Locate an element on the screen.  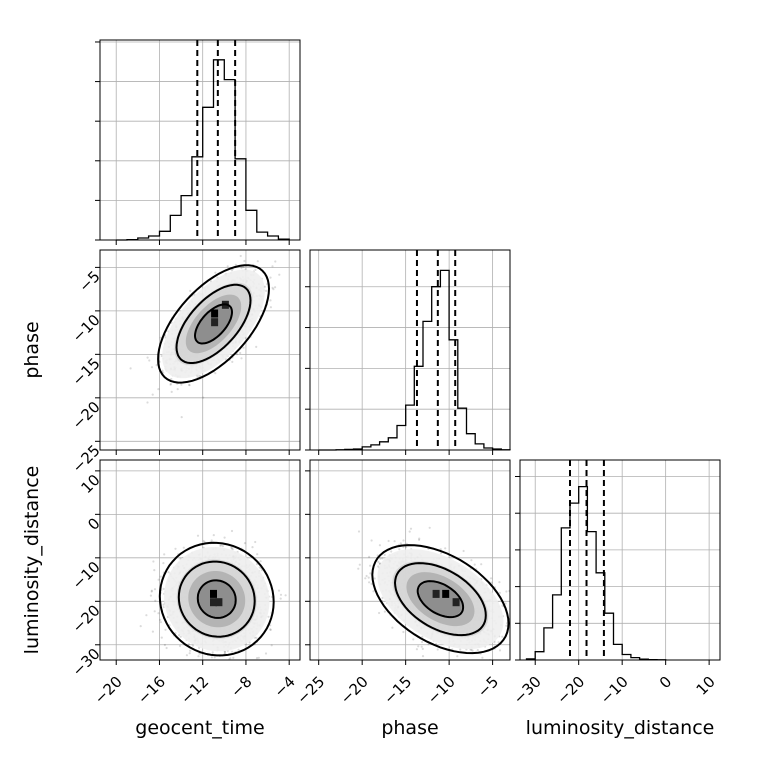
histogram-phase is located at coordinates (414, 360).